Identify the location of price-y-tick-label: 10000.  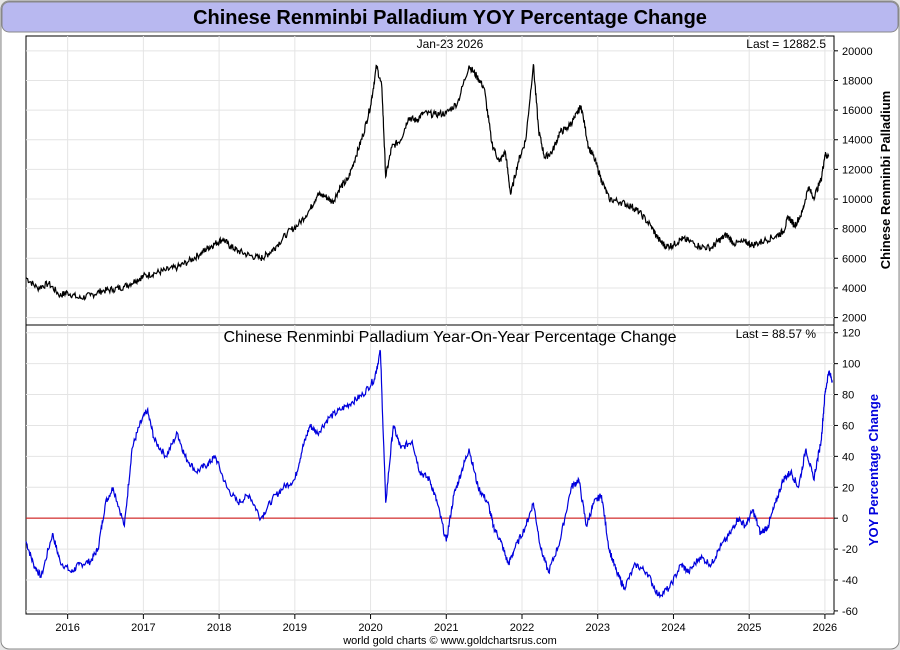
(857, 200).